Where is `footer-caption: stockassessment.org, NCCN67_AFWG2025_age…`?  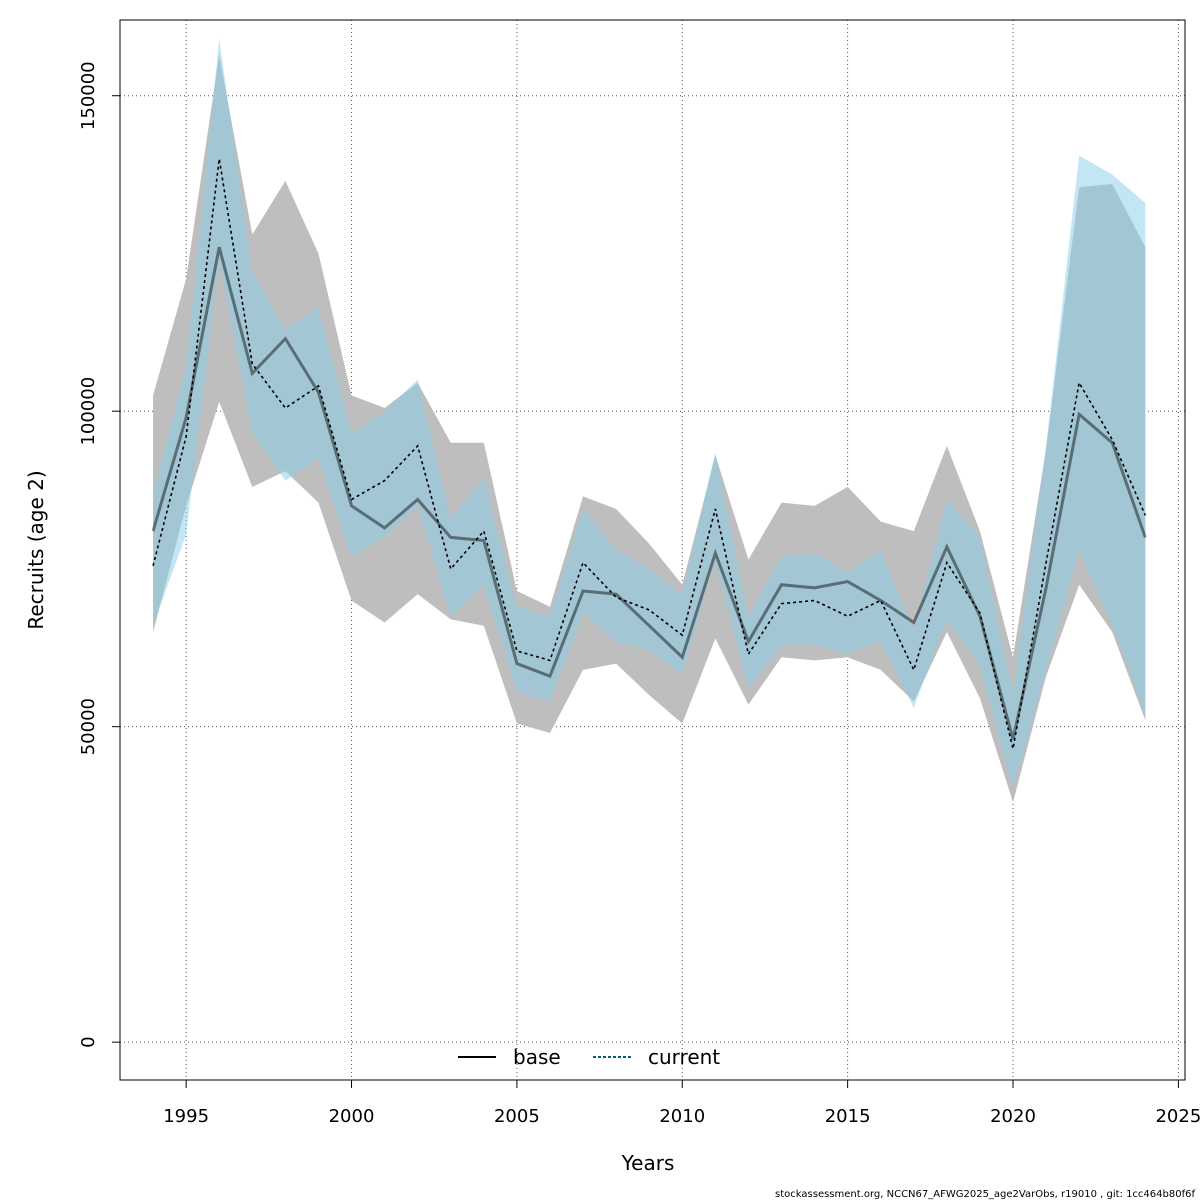
footer-caption: stockassessment.org, NCCN67_AFWG2025_age… is located at coordinates (985, 1194).